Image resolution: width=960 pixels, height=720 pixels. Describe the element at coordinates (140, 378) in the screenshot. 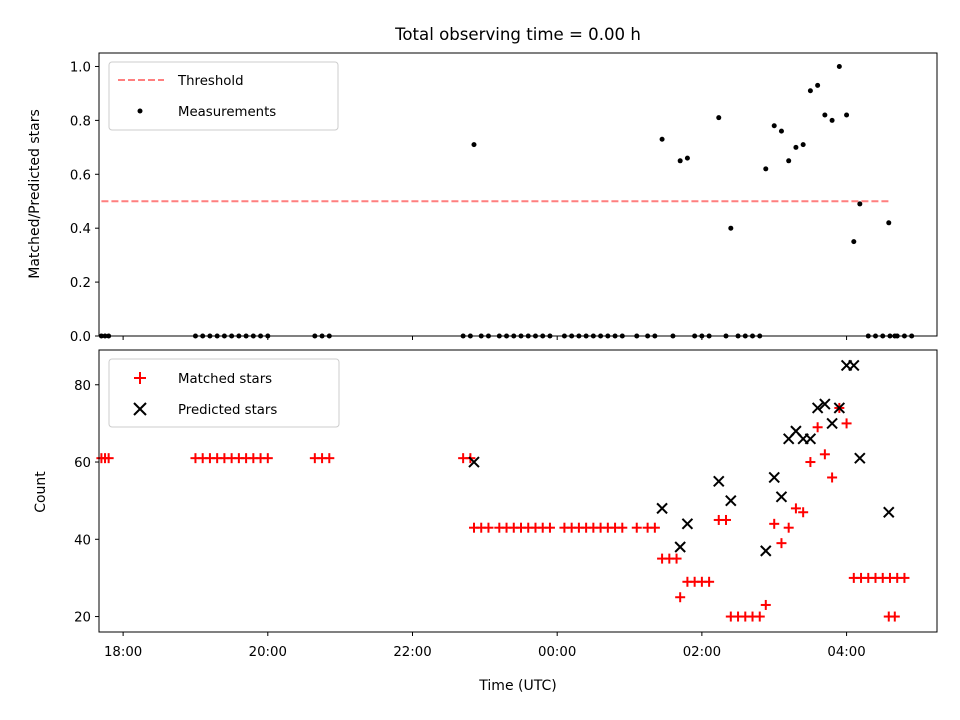

I see `legend-matched-marker` at that location.